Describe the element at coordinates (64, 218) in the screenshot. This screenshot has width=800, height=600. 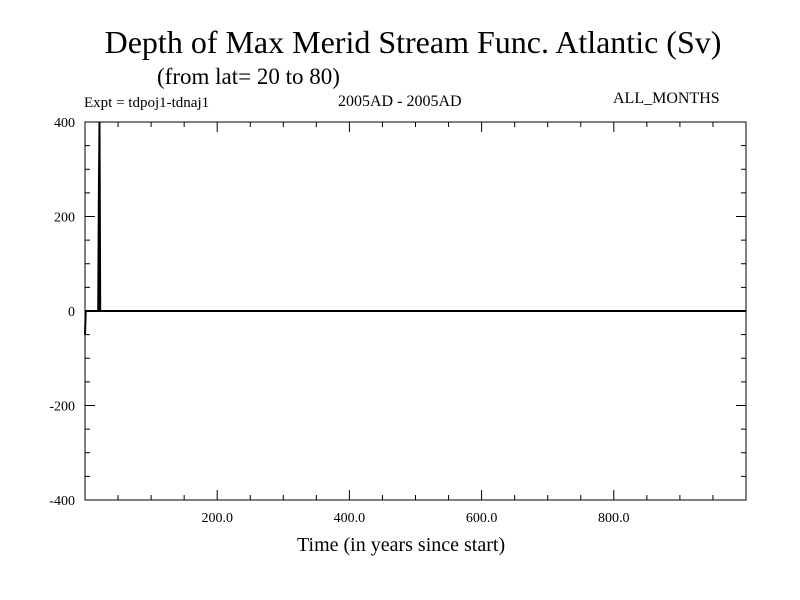
I see `y-tick-label: 200` at that location.